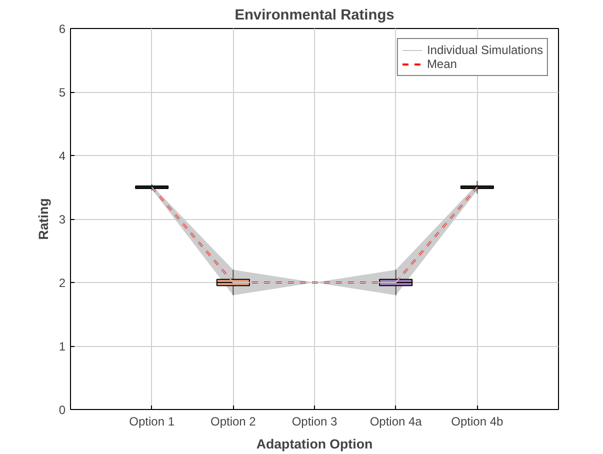 The image size is (603, 454). Describe the element at coordinates (396, 421) in the screenshot. I see `x-tick-label: Option 4a` at that location.